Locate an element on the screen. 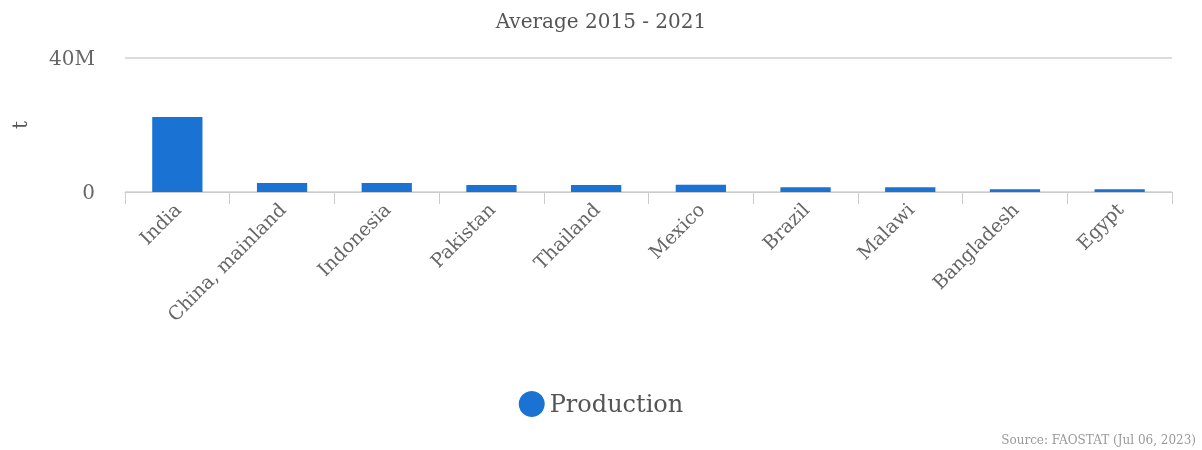  legend-label: Production is located at coordinates (616, 404).